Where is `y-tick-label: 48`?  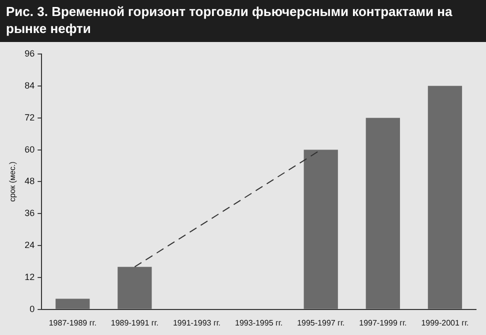
y-tick-label: 48 is located at coordinates (29, 181).